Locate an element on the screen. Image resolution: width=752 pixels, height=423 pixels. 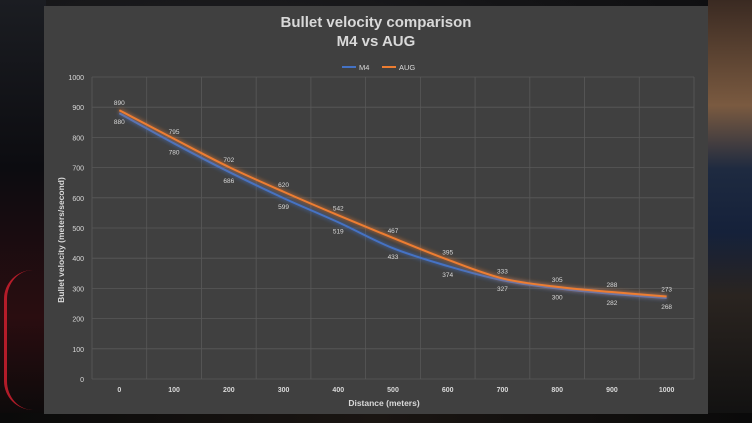
data-label-aug: 395 is located at coordinates (447, 253).